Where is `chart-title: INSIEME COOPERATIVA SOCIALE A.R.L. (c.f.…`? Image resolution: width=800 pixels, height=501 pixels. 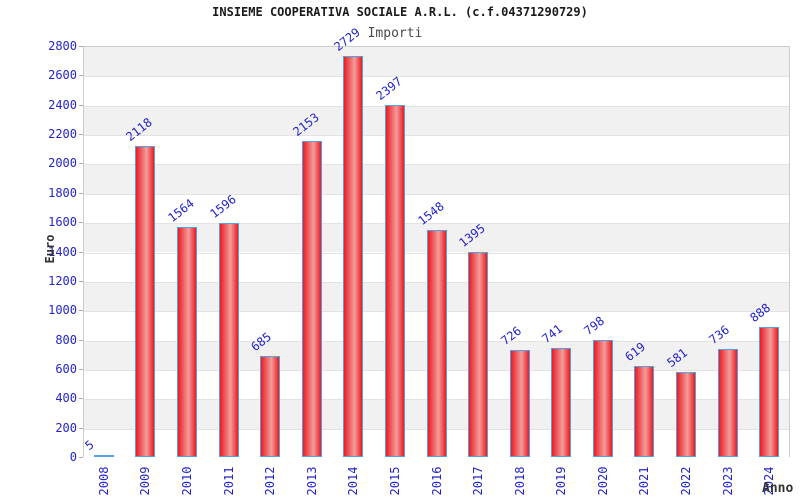
chart-title: INSIEME COOPERATIVA SOCIALE A.R.L. (c.f.… is located at coordinates (400, 12).